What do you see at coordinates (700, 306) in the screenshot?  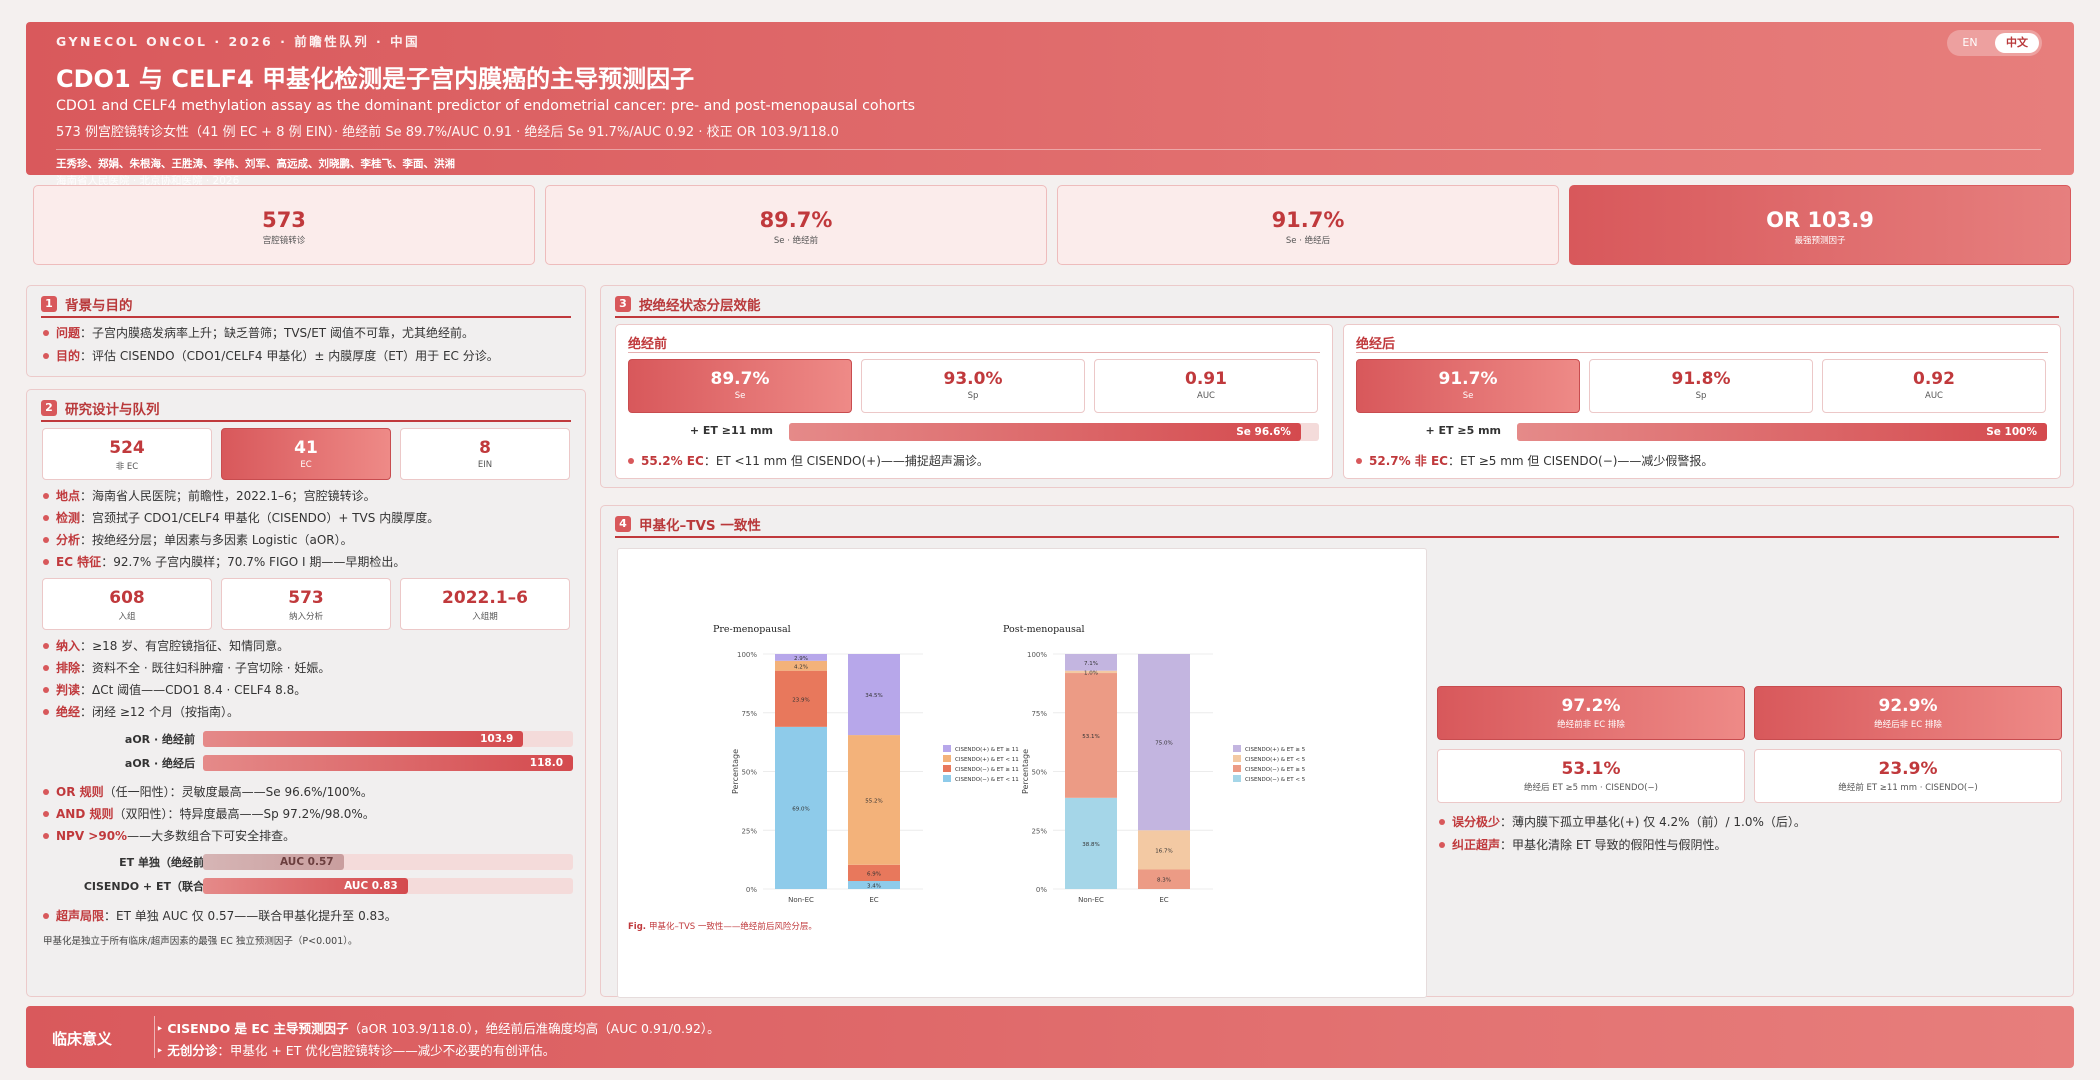 I see `section-title-text: 按绝经状态分层效能` at bounding box center [700, 306].